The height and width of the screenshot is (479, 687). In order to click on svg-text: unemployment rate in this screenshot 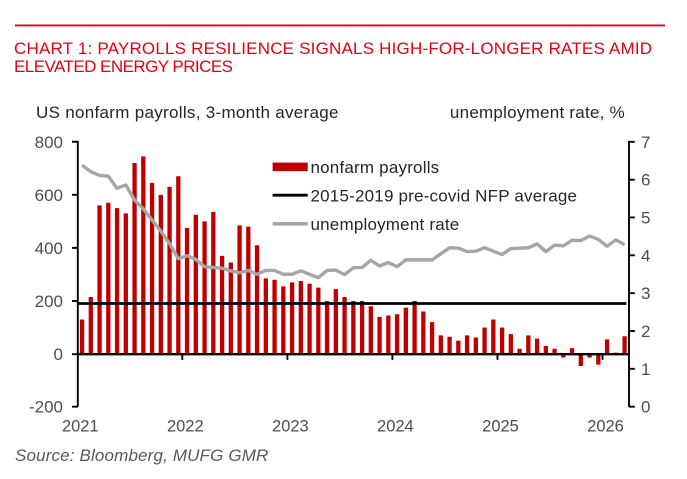, I will do `click(385, 224)`.